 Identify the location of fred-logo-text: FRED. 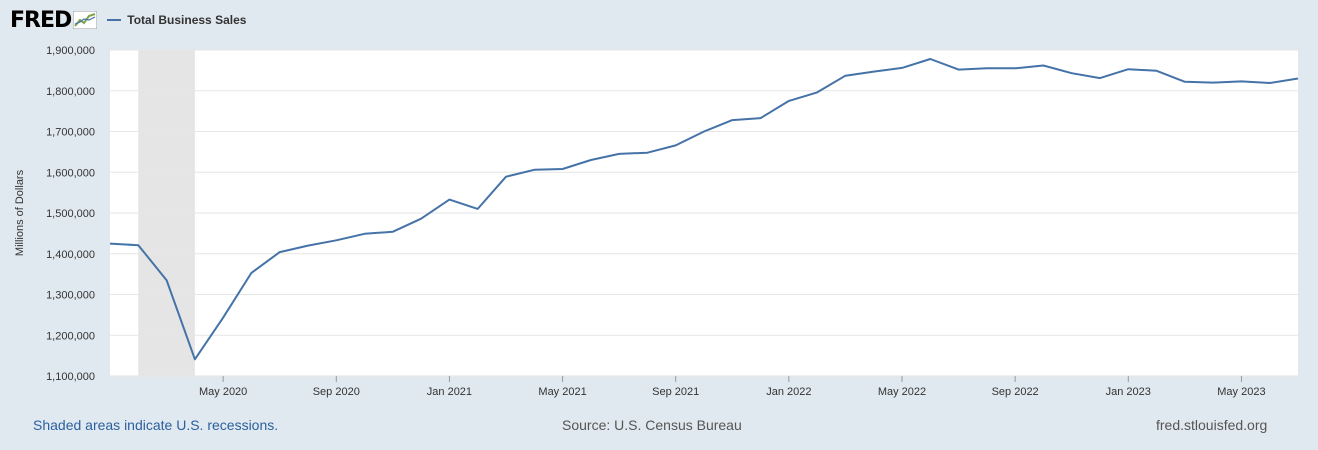
(41, 20).